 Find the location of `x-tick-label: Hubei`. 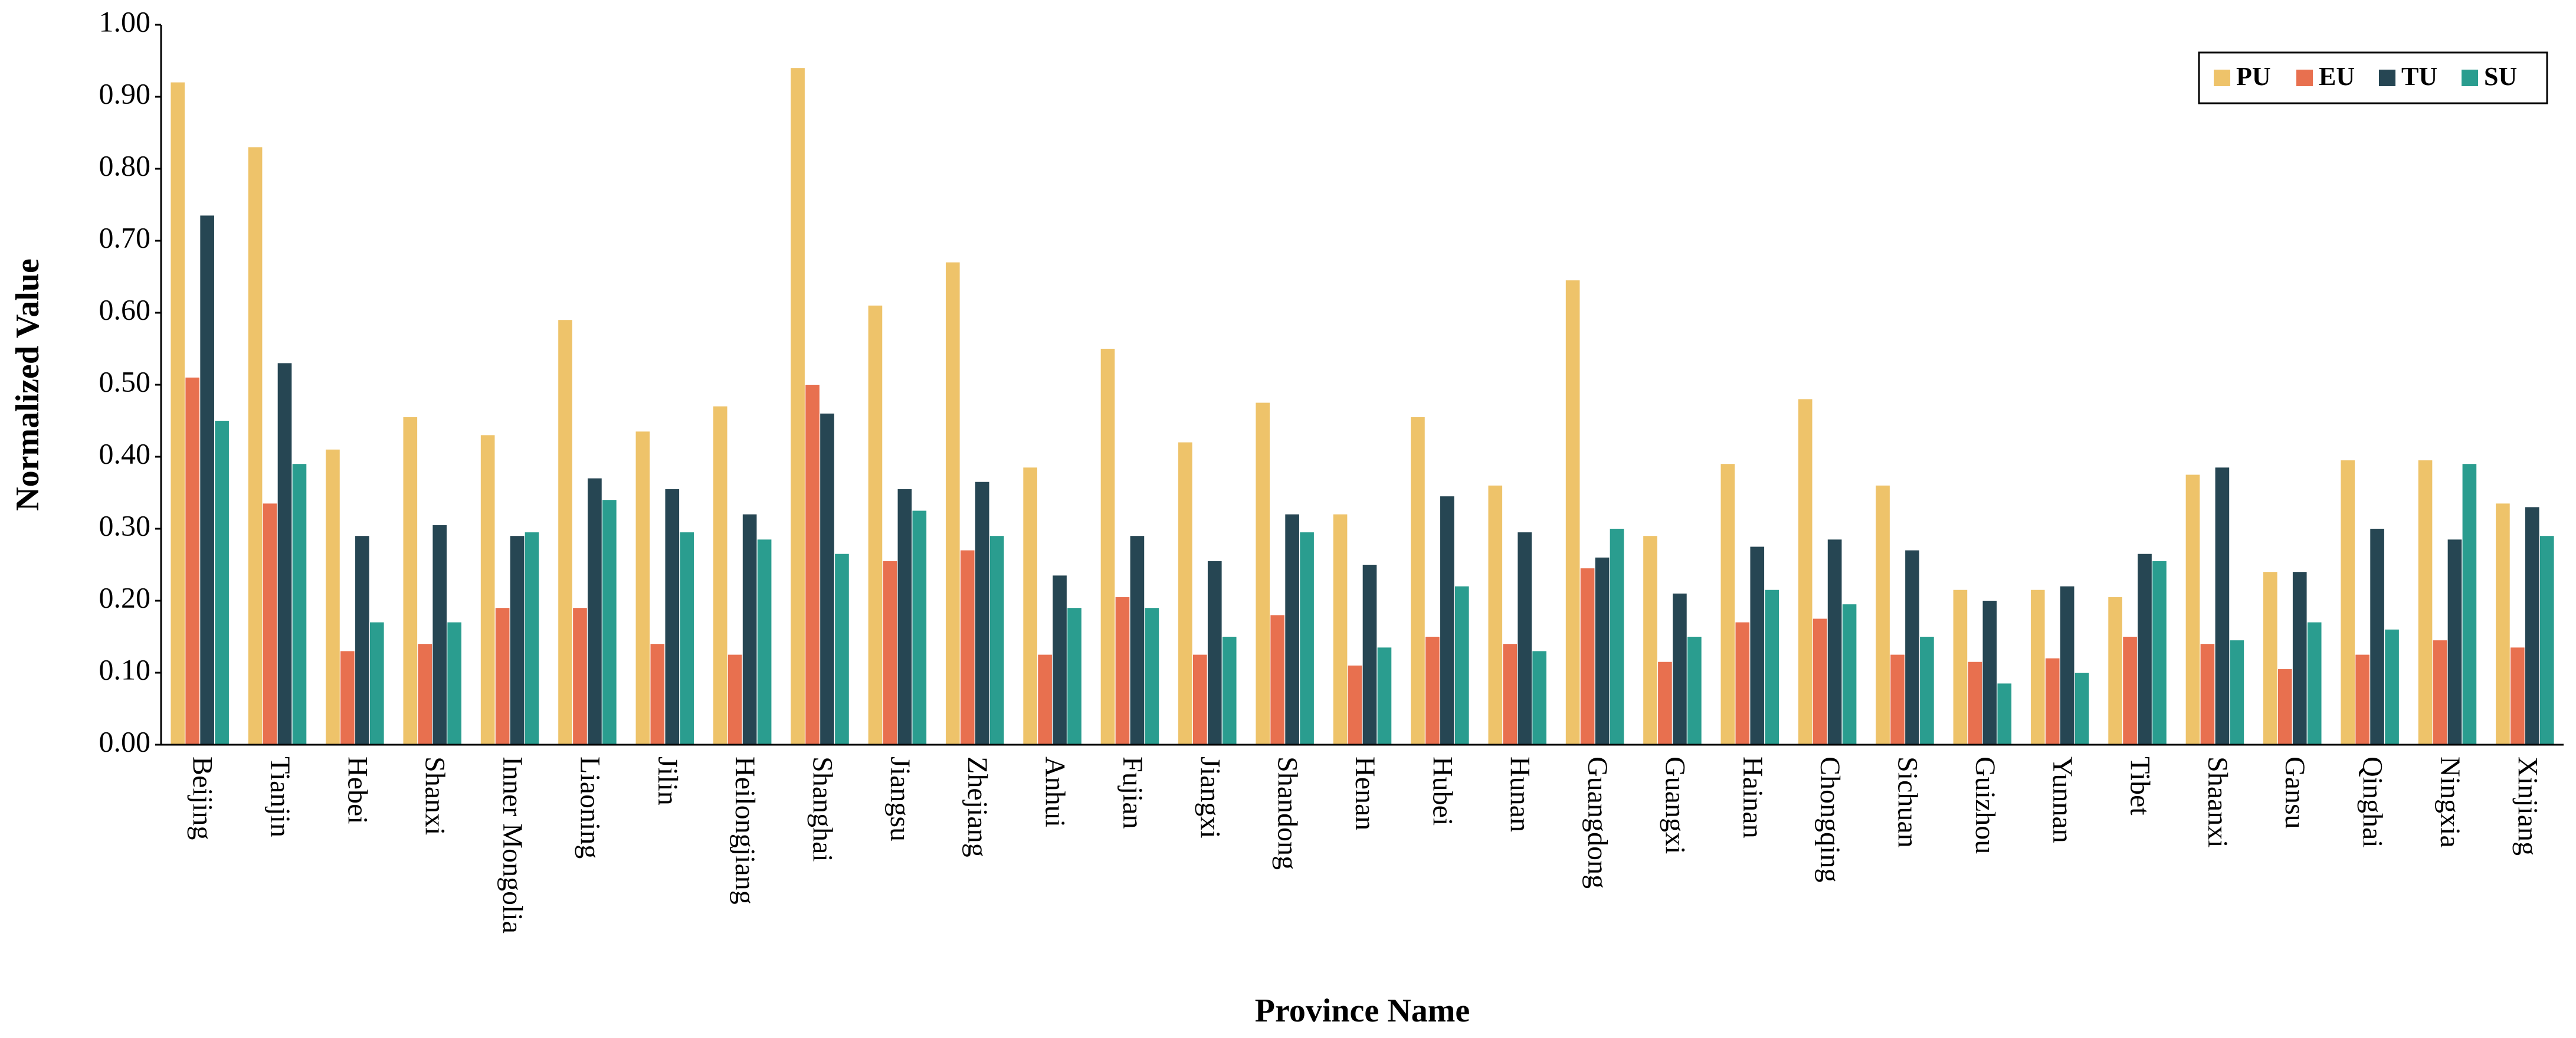

x-tick-label: Hubei is located at coordinates (1442, 791).